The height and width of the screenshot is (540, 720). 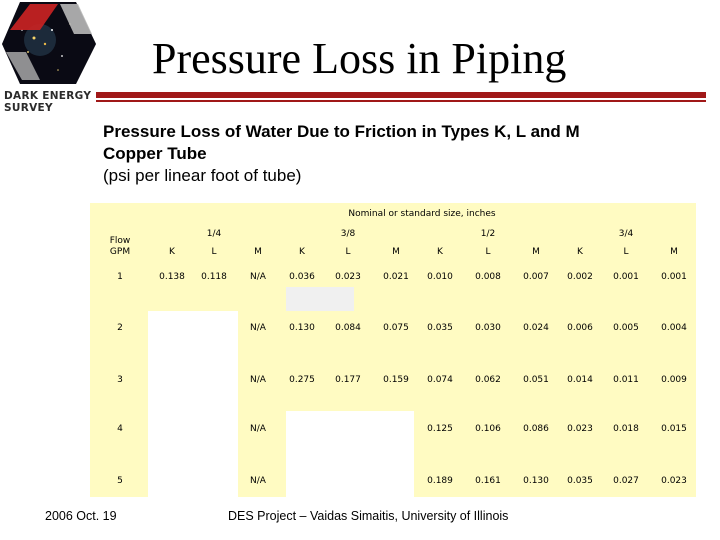 I want to click on empty-region-quarter, so click(x=193, y=404).